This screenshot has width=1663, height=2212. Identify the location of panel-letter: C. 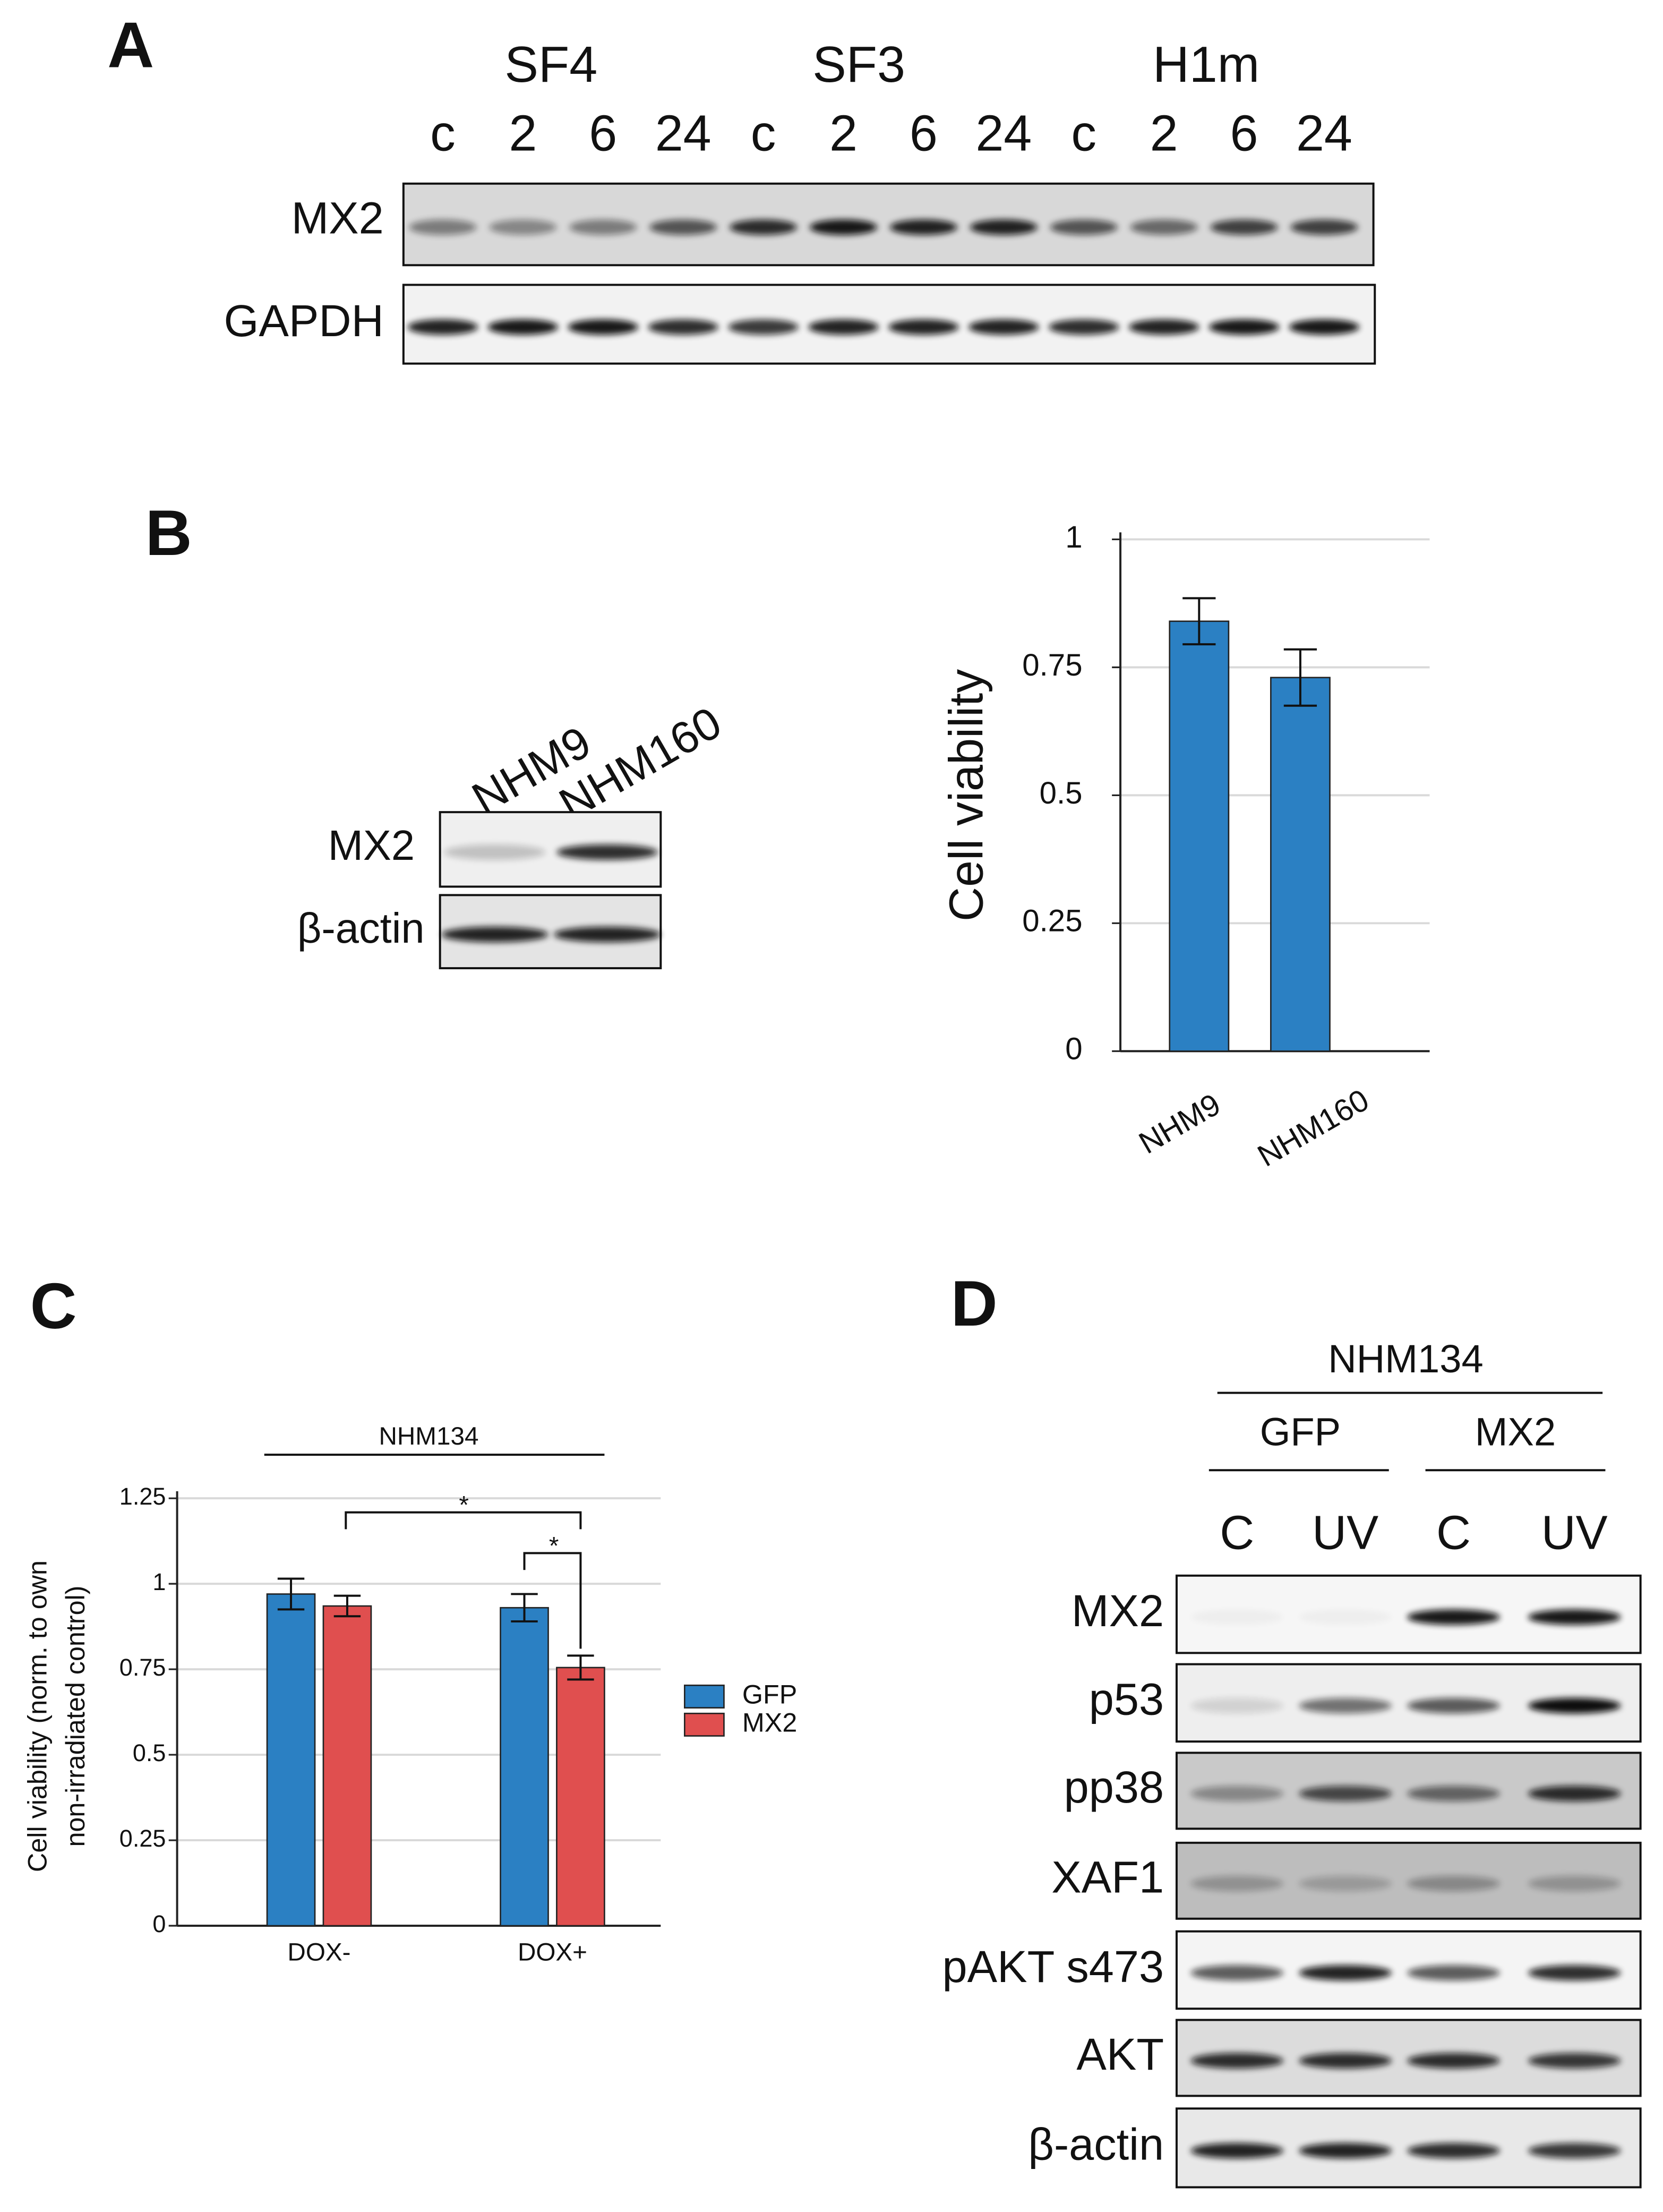
(53, 1306).